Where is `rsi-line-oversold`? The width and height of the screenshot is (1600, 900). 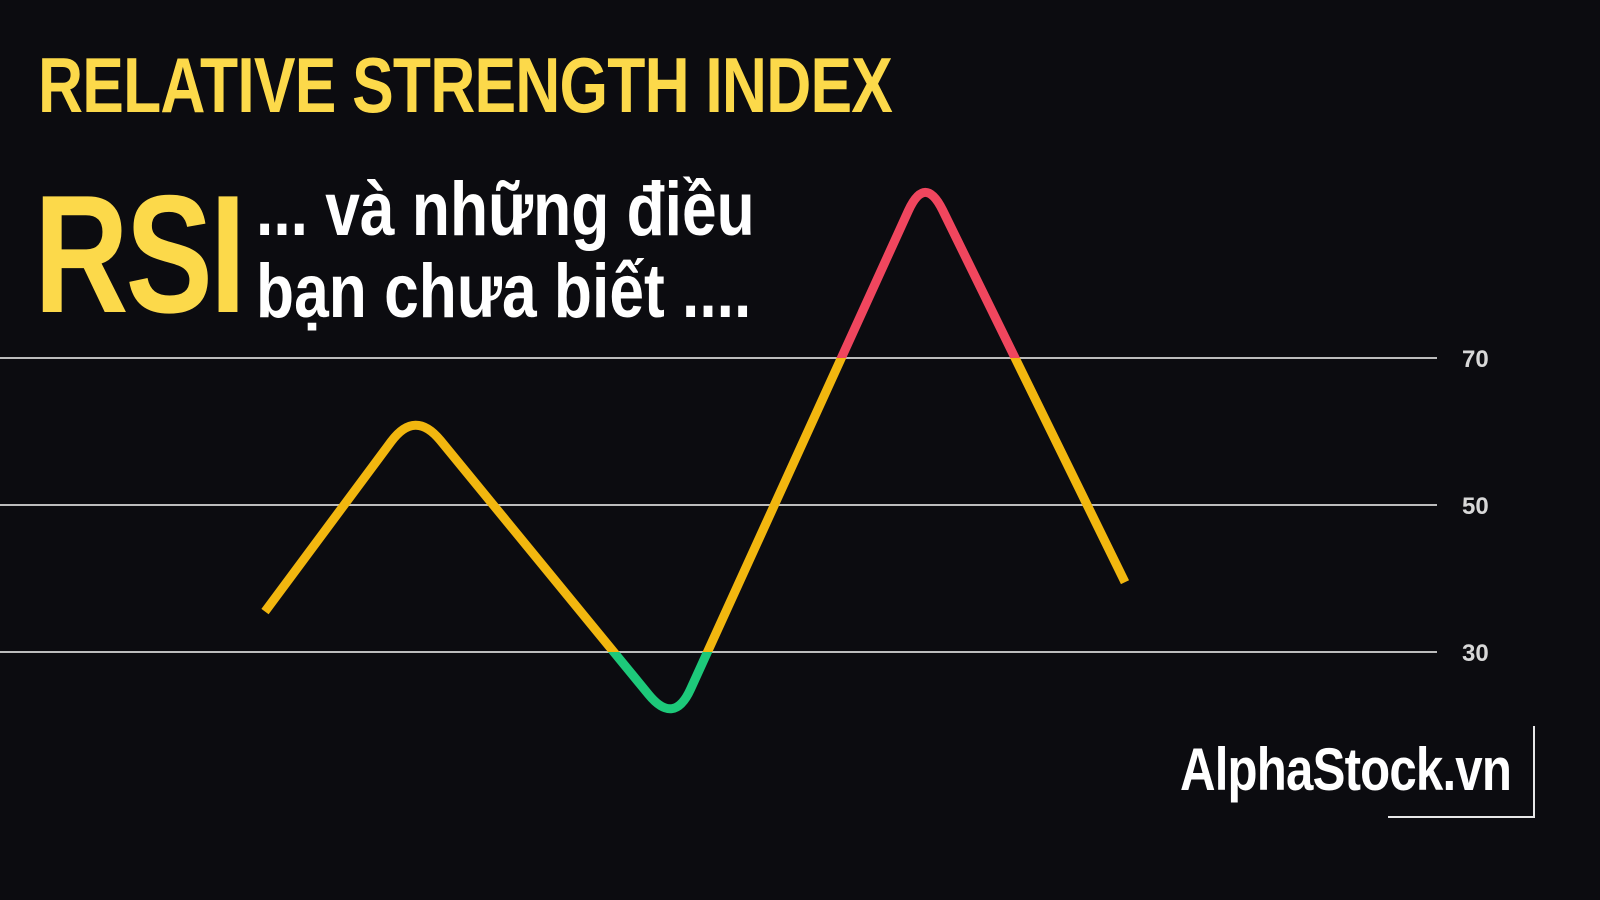
rsi-line-oversold is located at coordinates (660, 683).